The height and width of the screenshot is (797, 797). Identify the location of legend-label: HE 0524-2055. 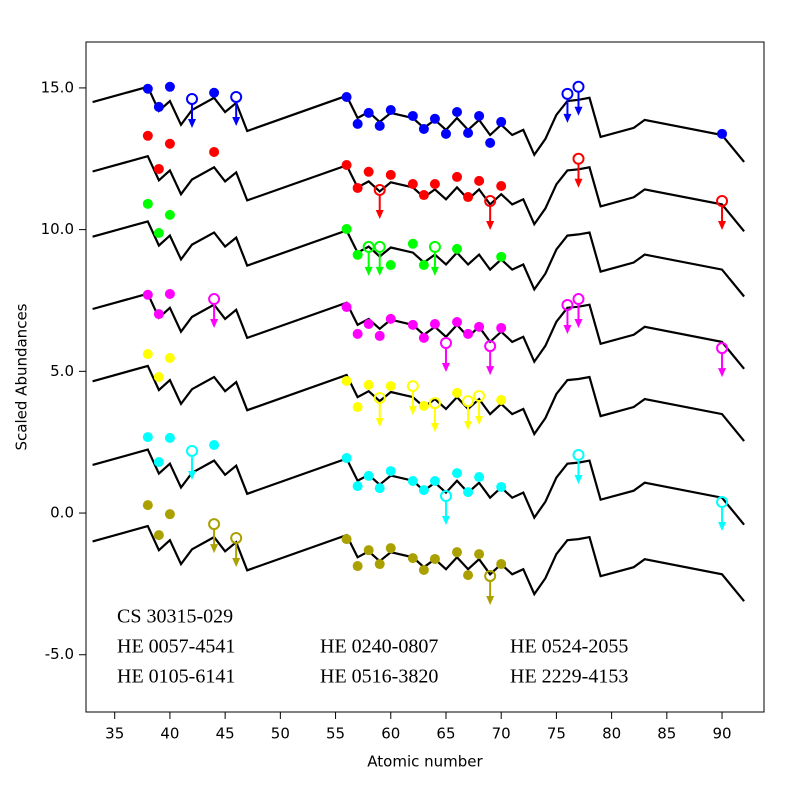
(569, 647).